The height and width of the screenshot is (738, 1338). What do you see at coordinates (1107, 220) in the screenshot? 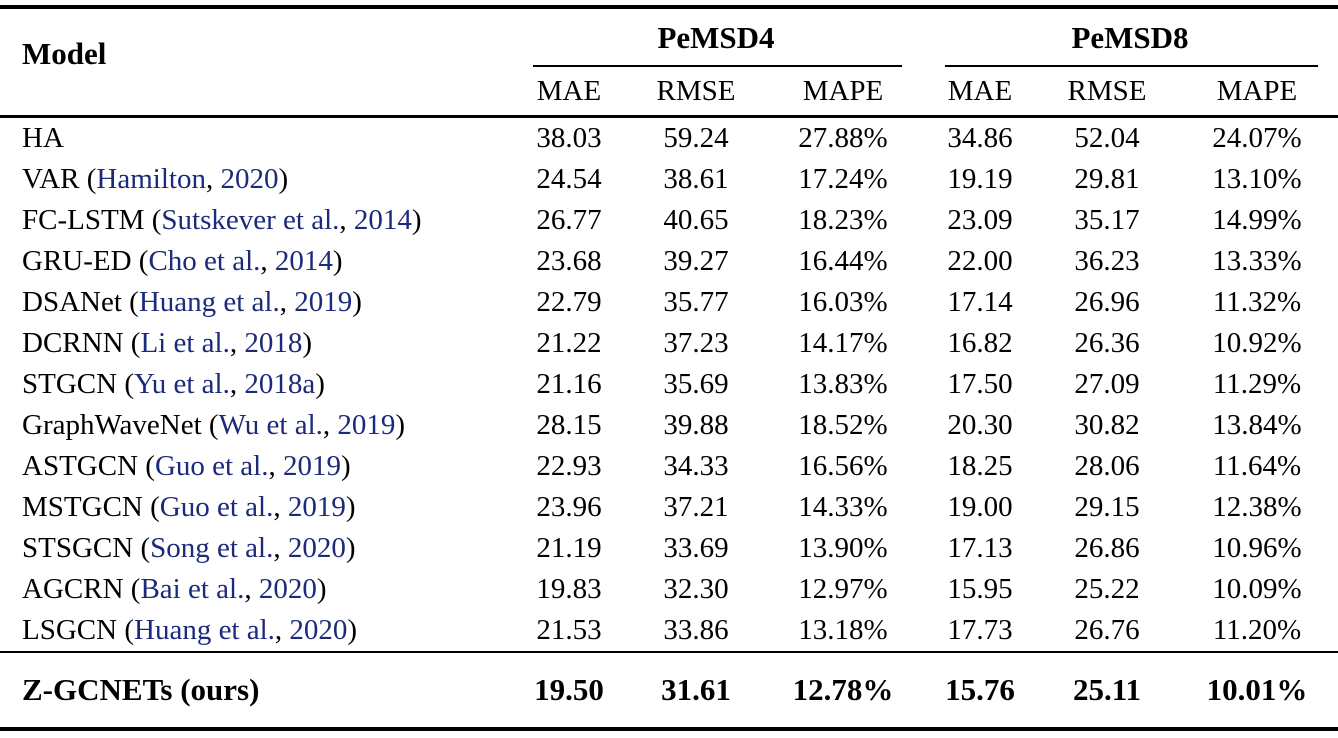
I see `metric-value: 35.17` at bounding box center [1107, 220].